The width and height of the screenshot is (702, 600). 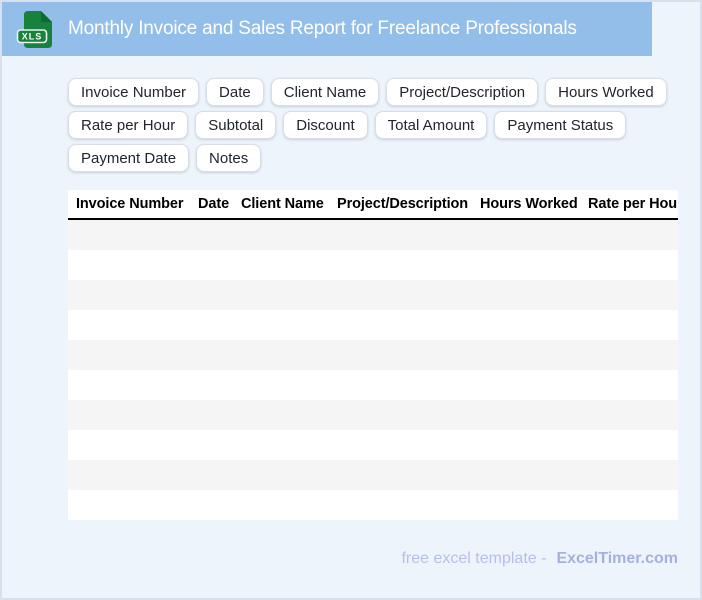 I want to click on xls-file-icon: XLS, so click(x=34, y=29).